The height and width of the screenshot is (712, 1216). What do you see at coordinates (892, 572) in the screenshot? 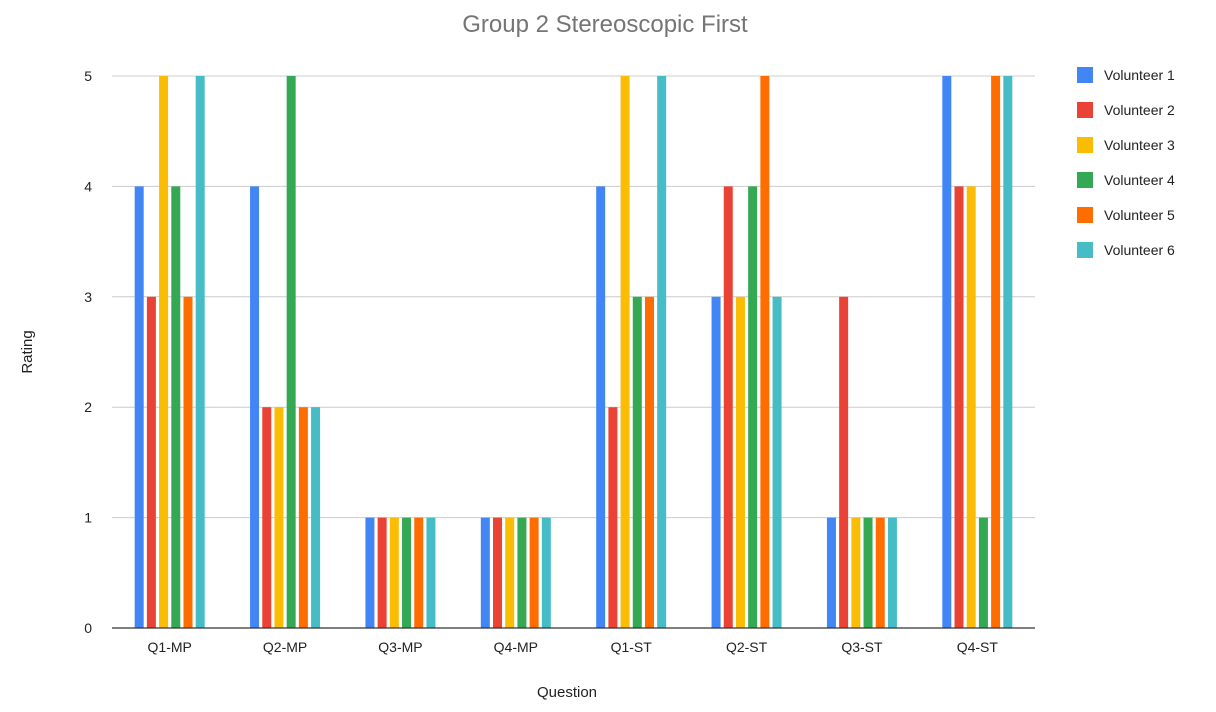
I see `bar-volunteer-6-q3-st` at bounding box center [892, 572].